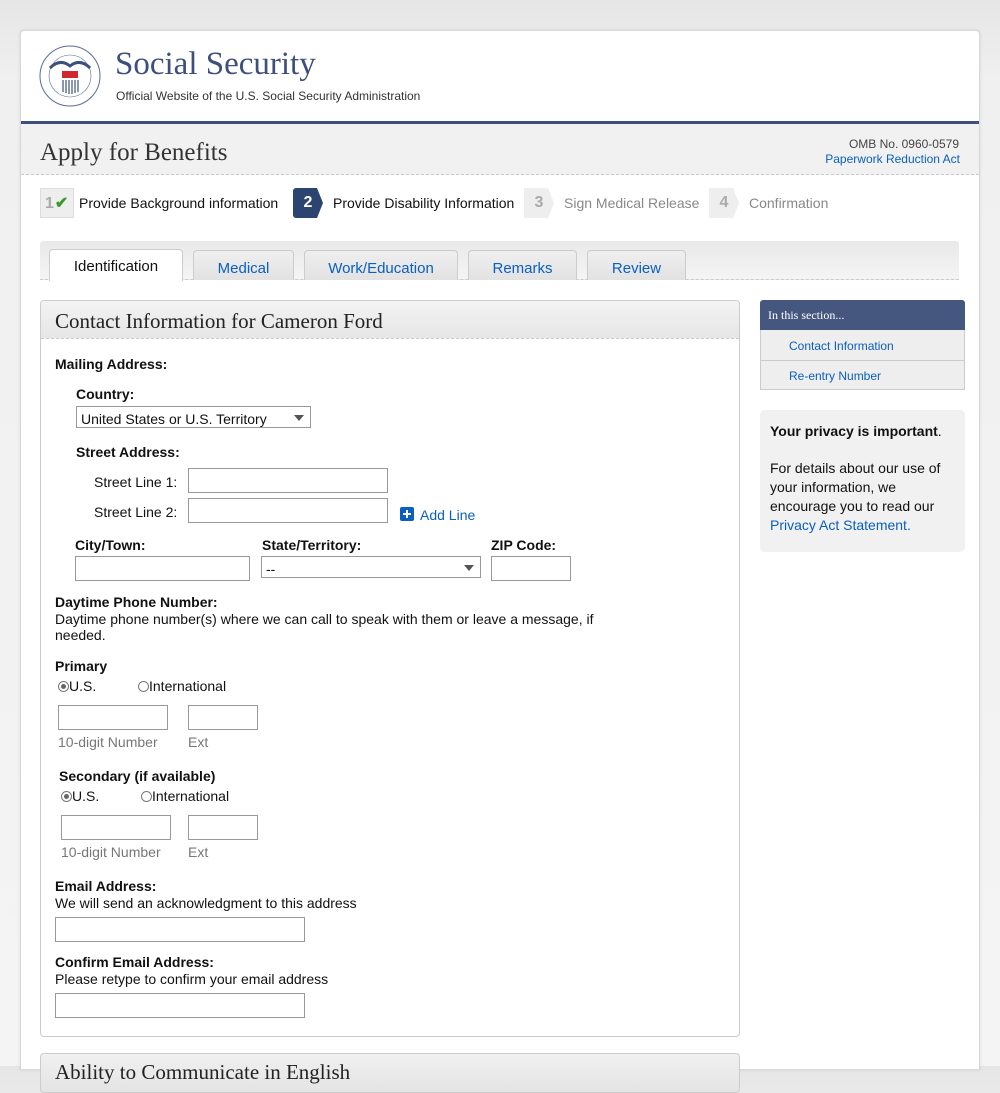  I want to click on step-4-badge: 4, so click(724, 203).